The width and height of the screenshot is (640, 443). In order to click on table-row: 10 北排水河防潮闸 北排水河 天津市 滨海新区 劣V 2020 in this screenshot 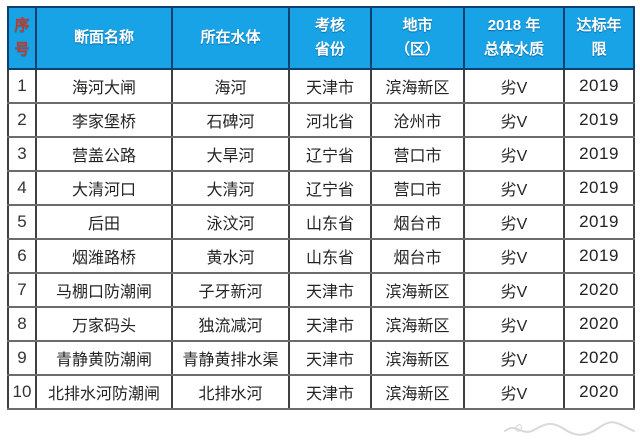, I will do `click(321, 392)`.